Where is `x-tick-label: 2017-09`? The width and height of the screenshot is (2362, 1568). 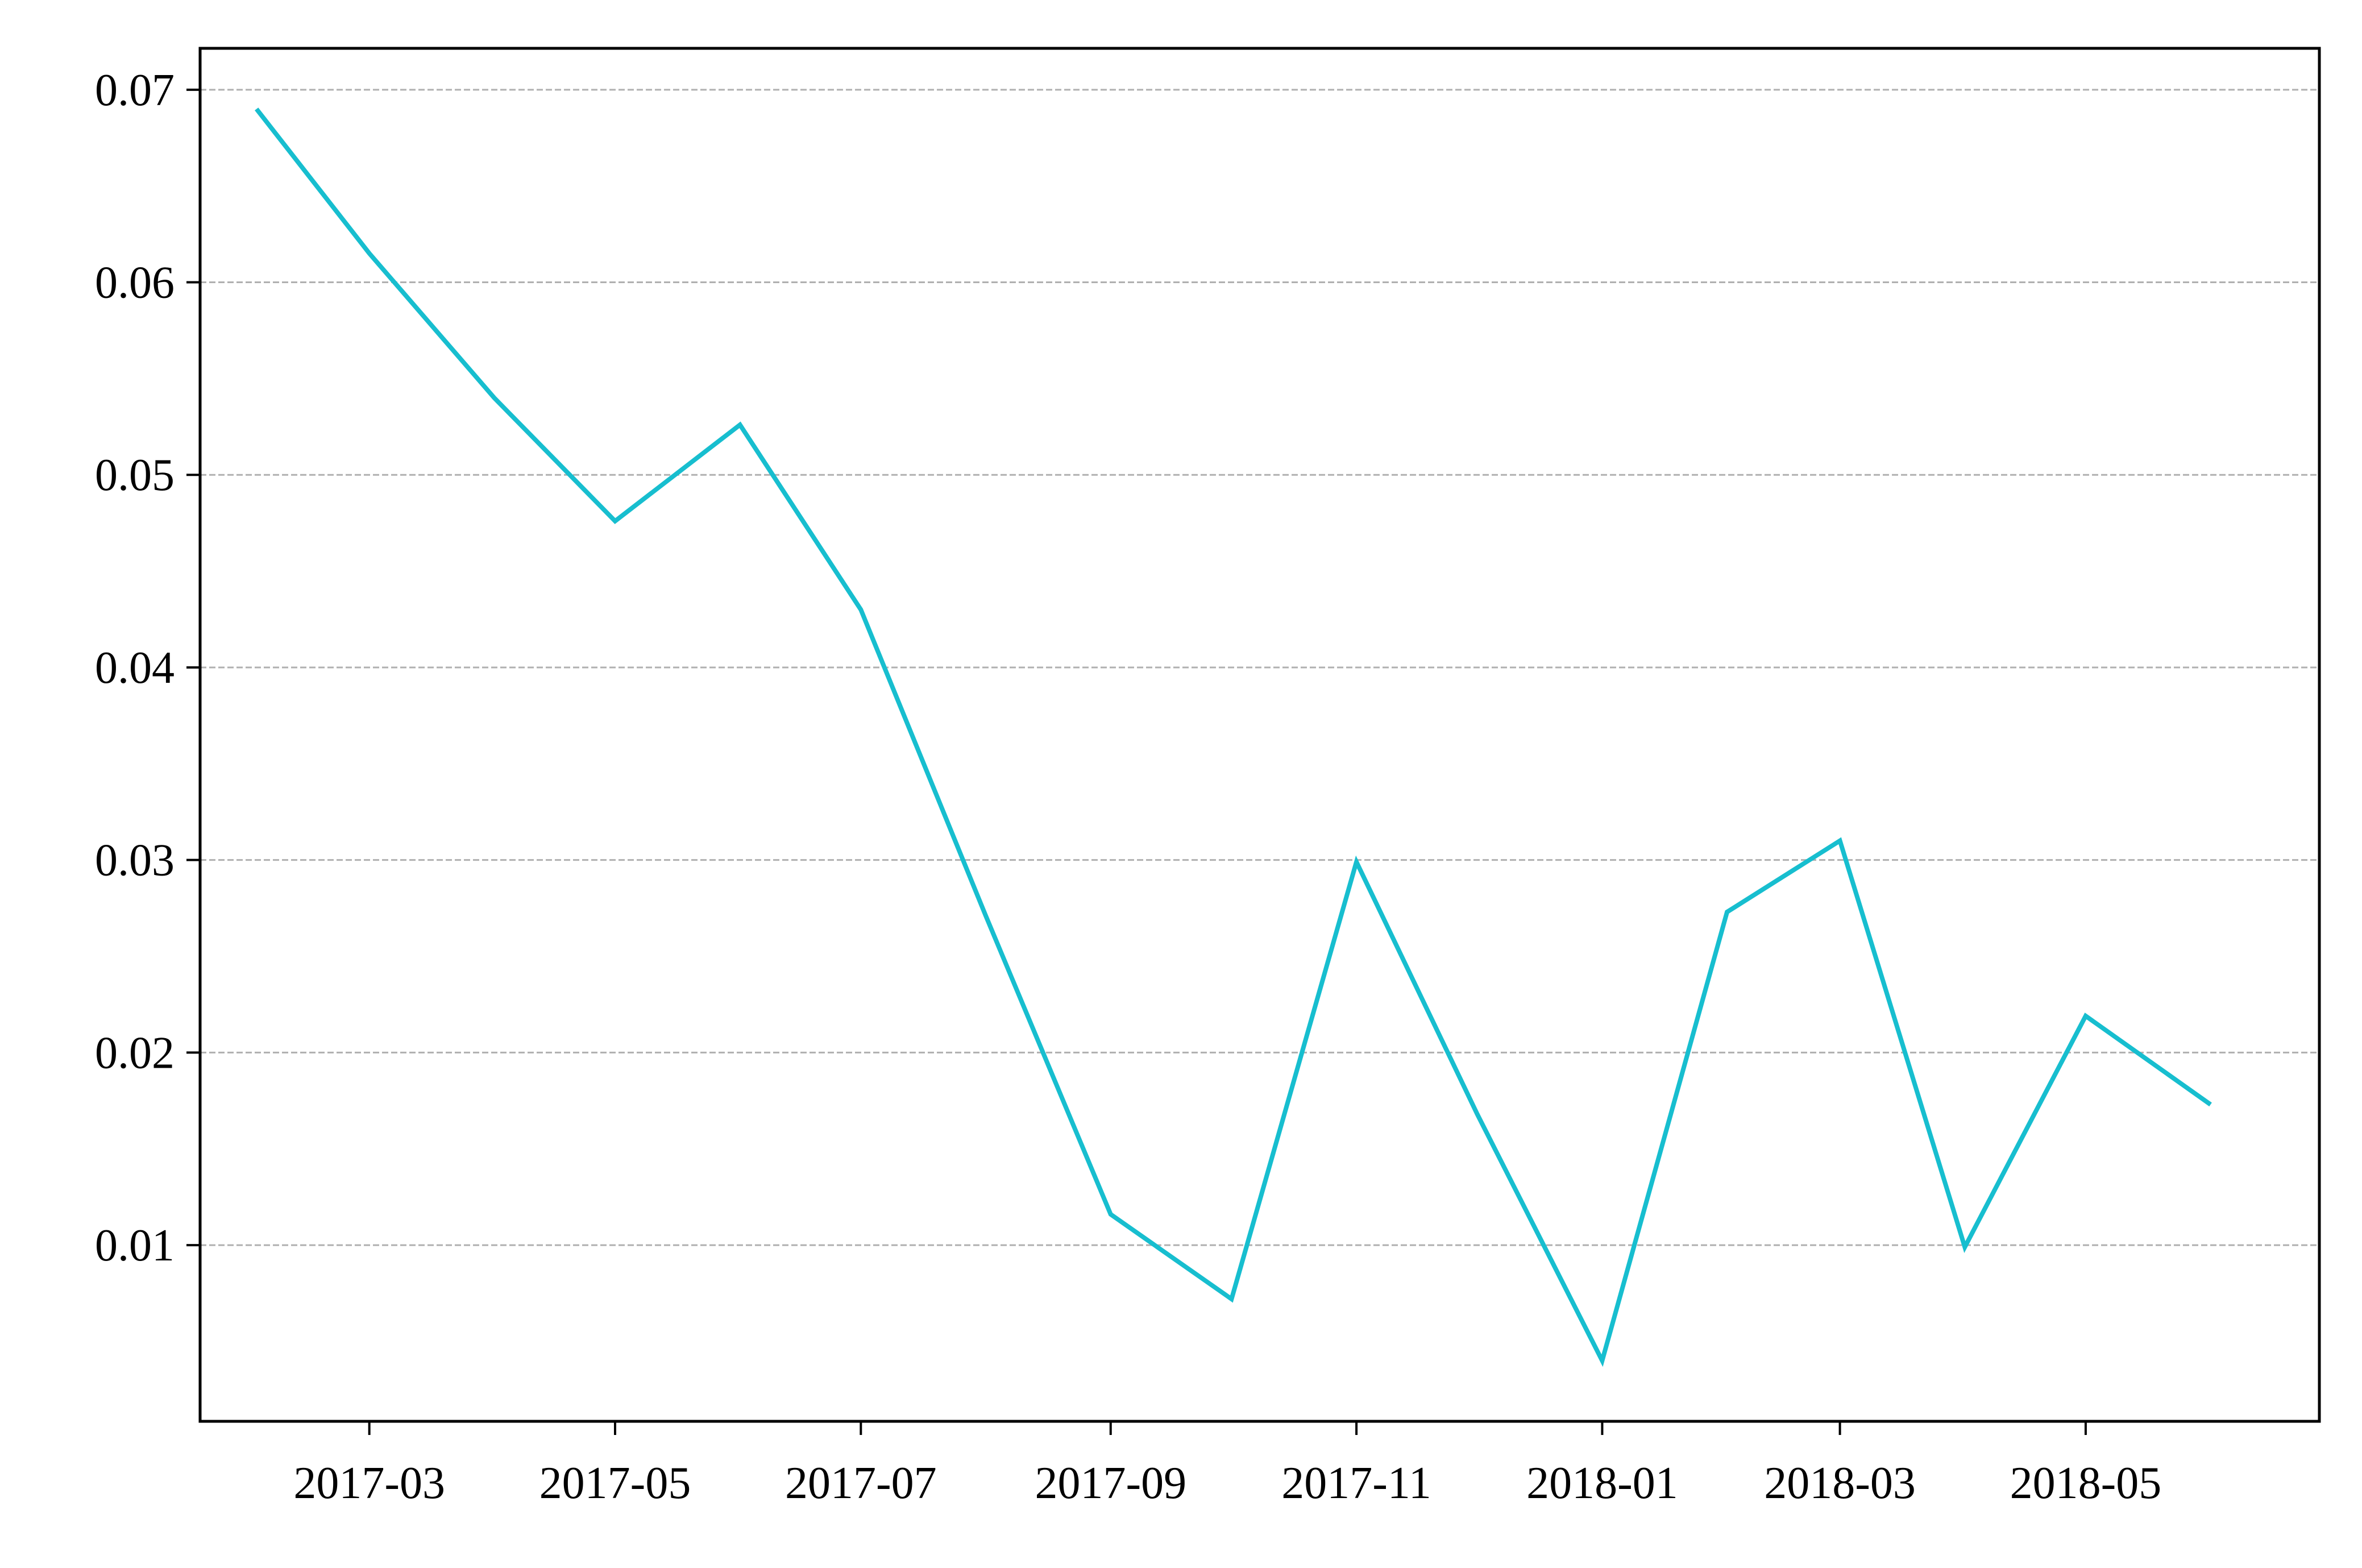 x-tick-label: 2017-09 is located at coordinates (1110, 1483).